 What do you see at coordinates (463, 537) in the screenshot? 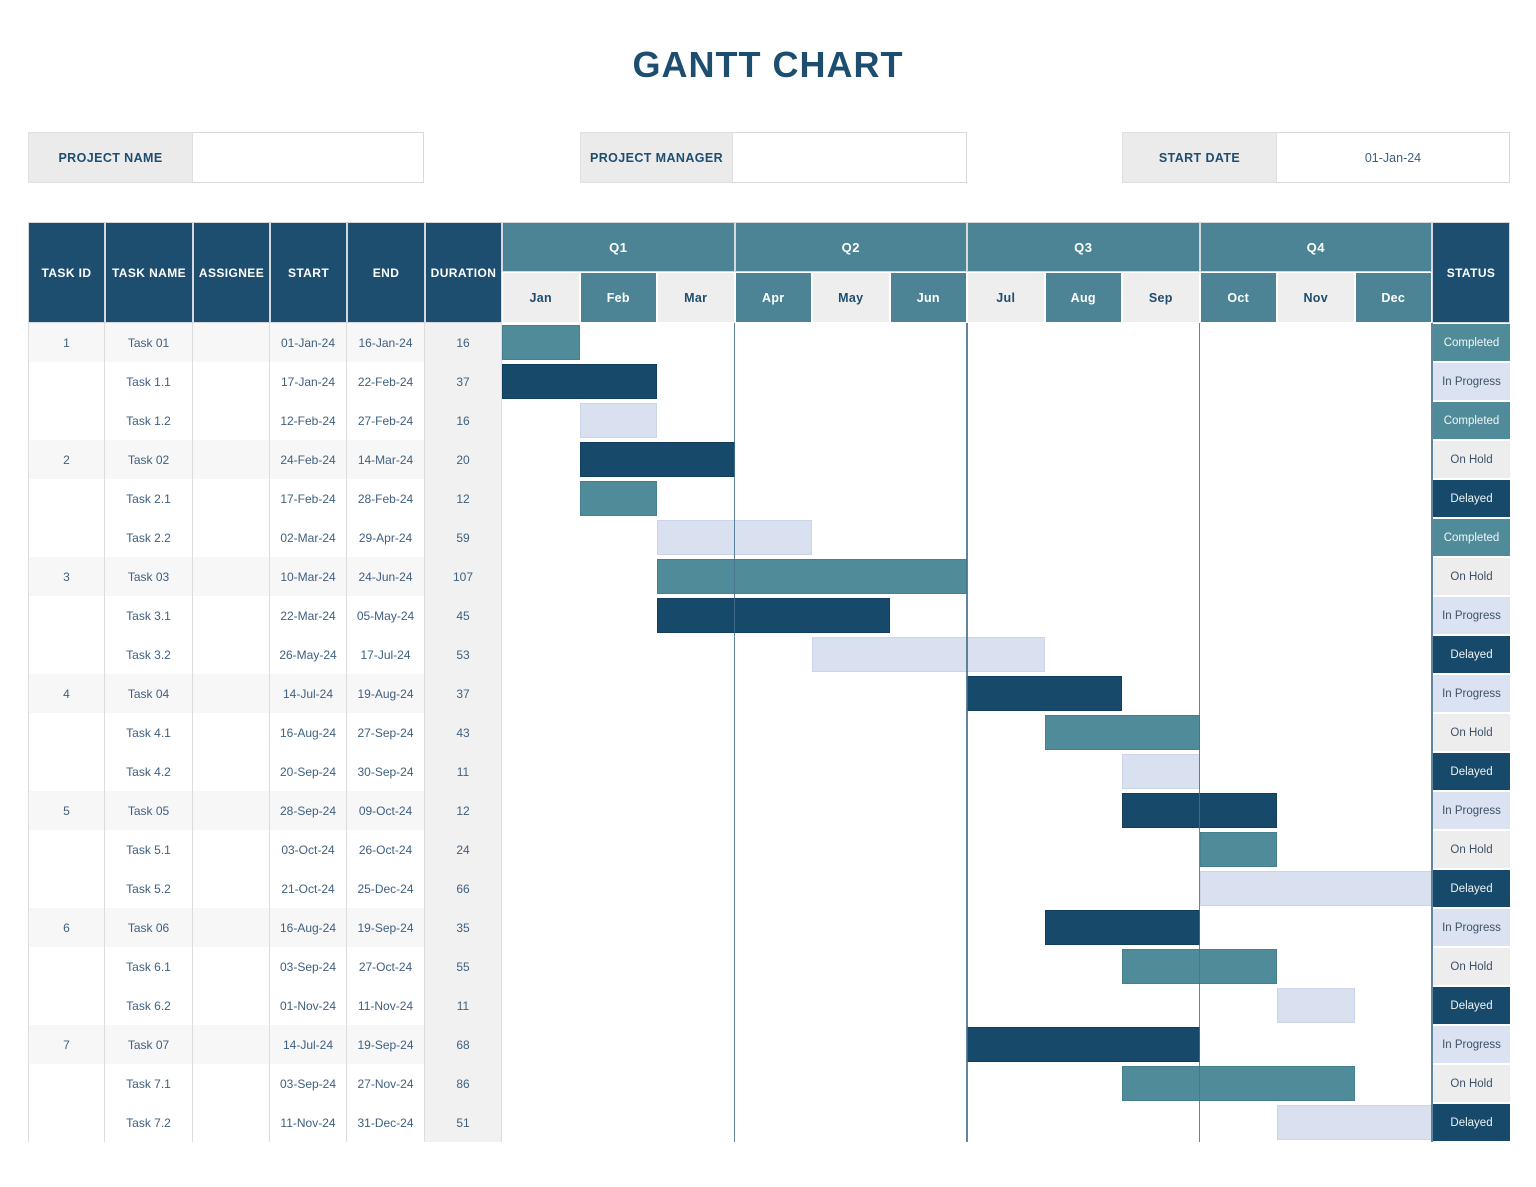
I see `duration-cell: 59` at bounding box center [463, 537].